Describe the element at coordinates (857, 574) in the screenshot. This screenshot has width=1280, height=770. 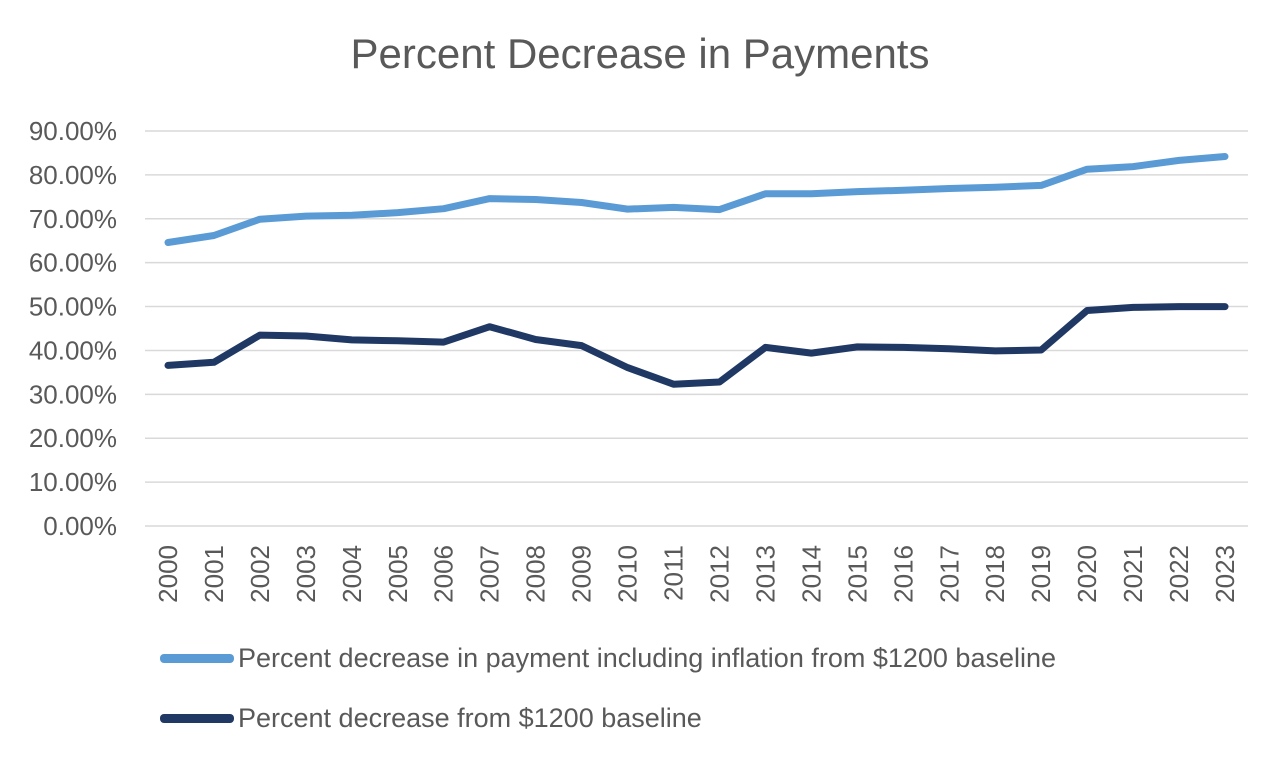
I see `x-tick-label: 2015` at that location.